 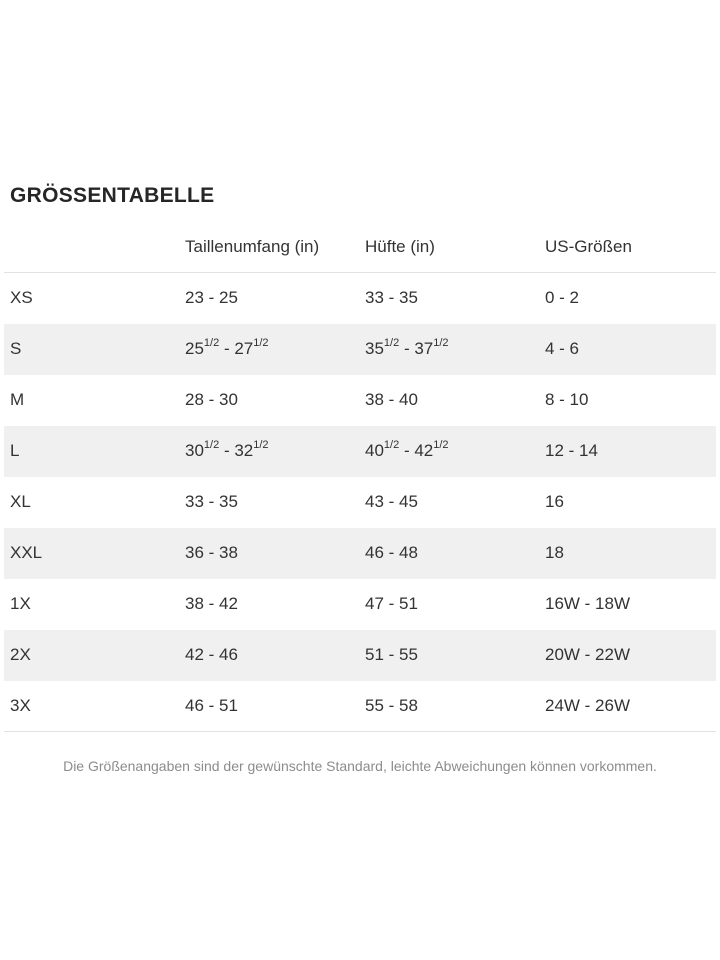 What do you see at coordinates (360, 349) in the screenshot?
I see `table-row: S 251/2 - 271/2 351/2 - 371/2 4 - 6` at bounding box center [360, 349].